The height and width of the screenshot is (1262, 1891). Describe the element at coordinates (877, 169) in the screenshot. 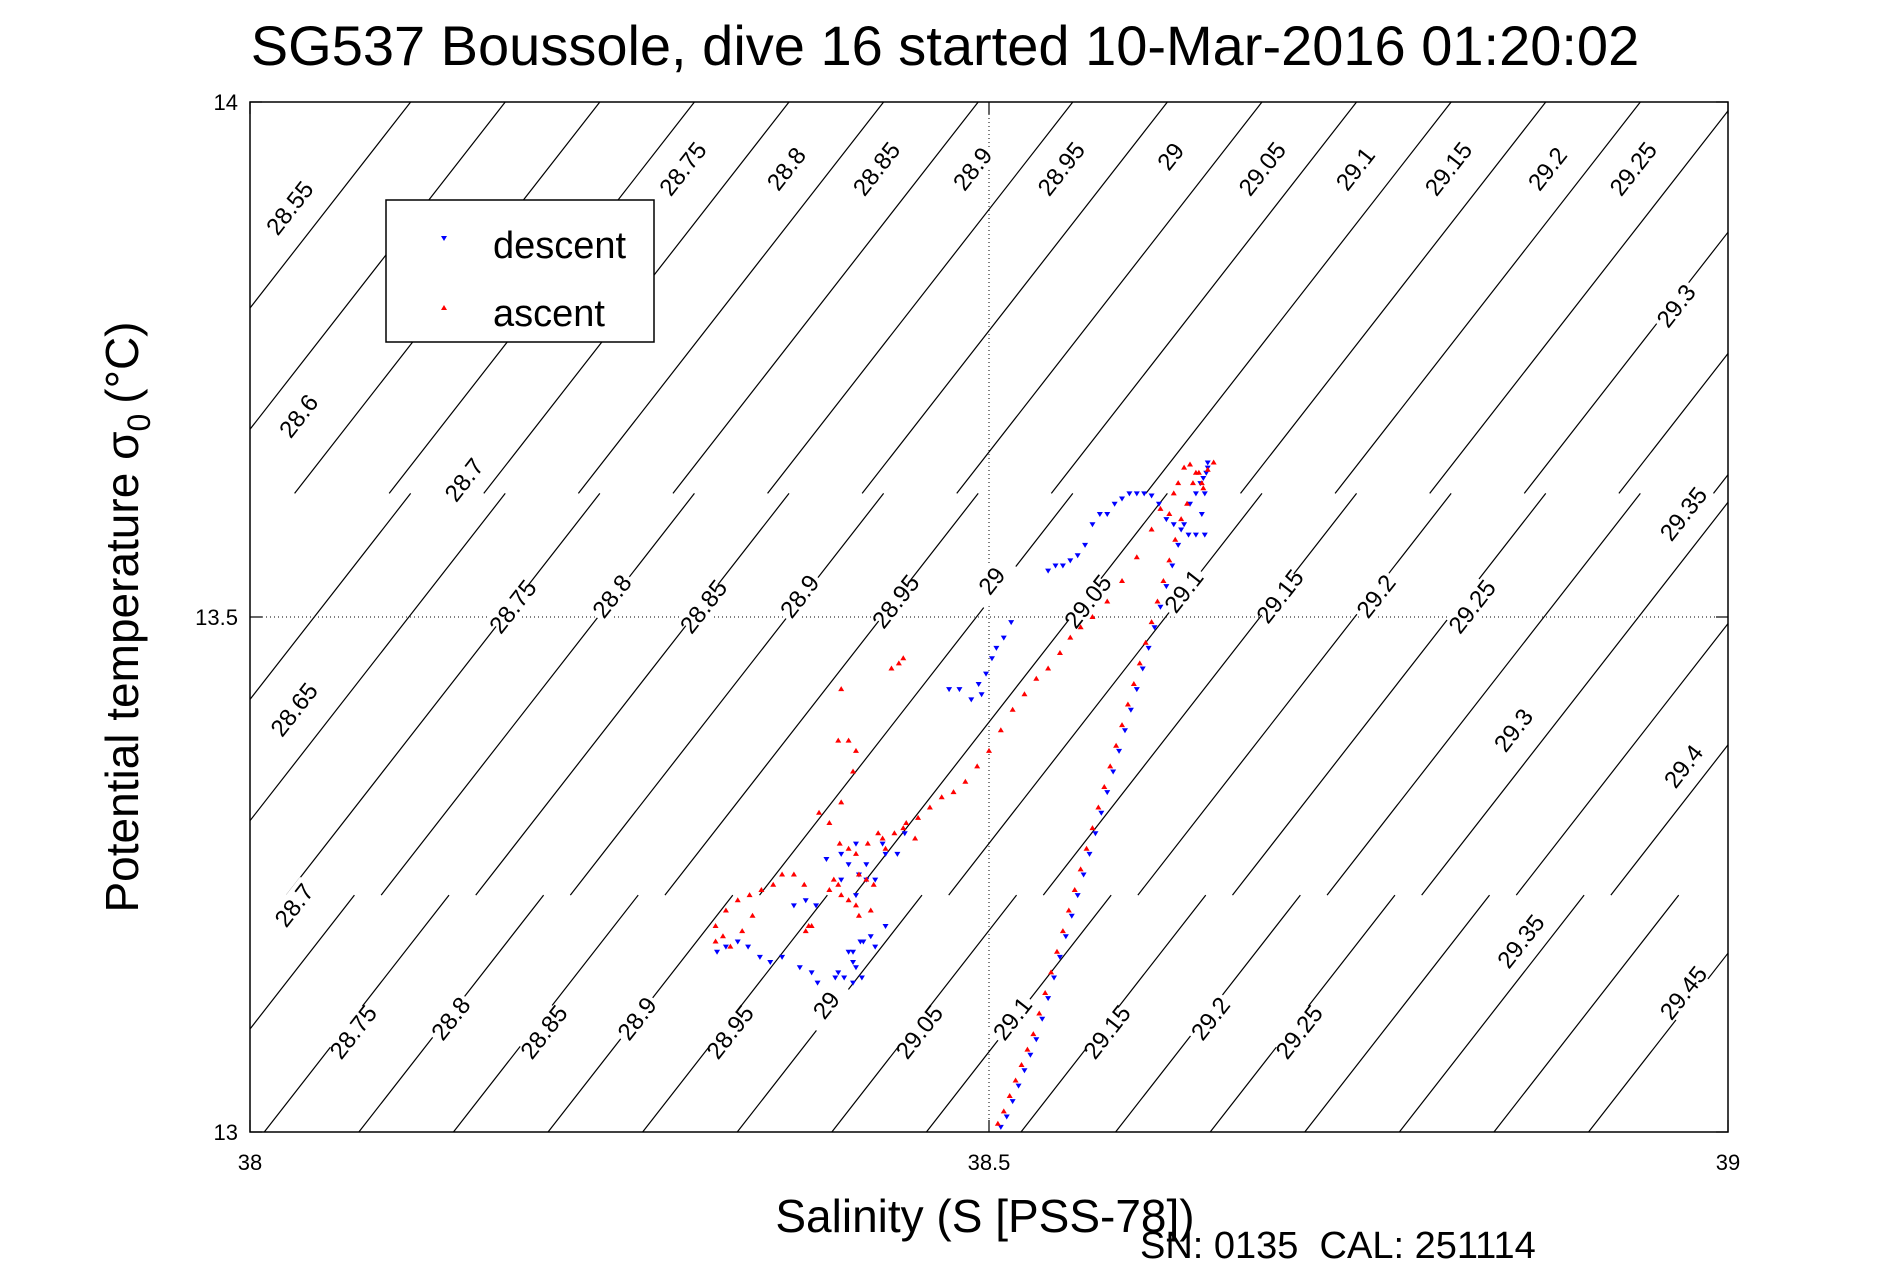

I see `contour-label-top-3: 28.85` at that location.